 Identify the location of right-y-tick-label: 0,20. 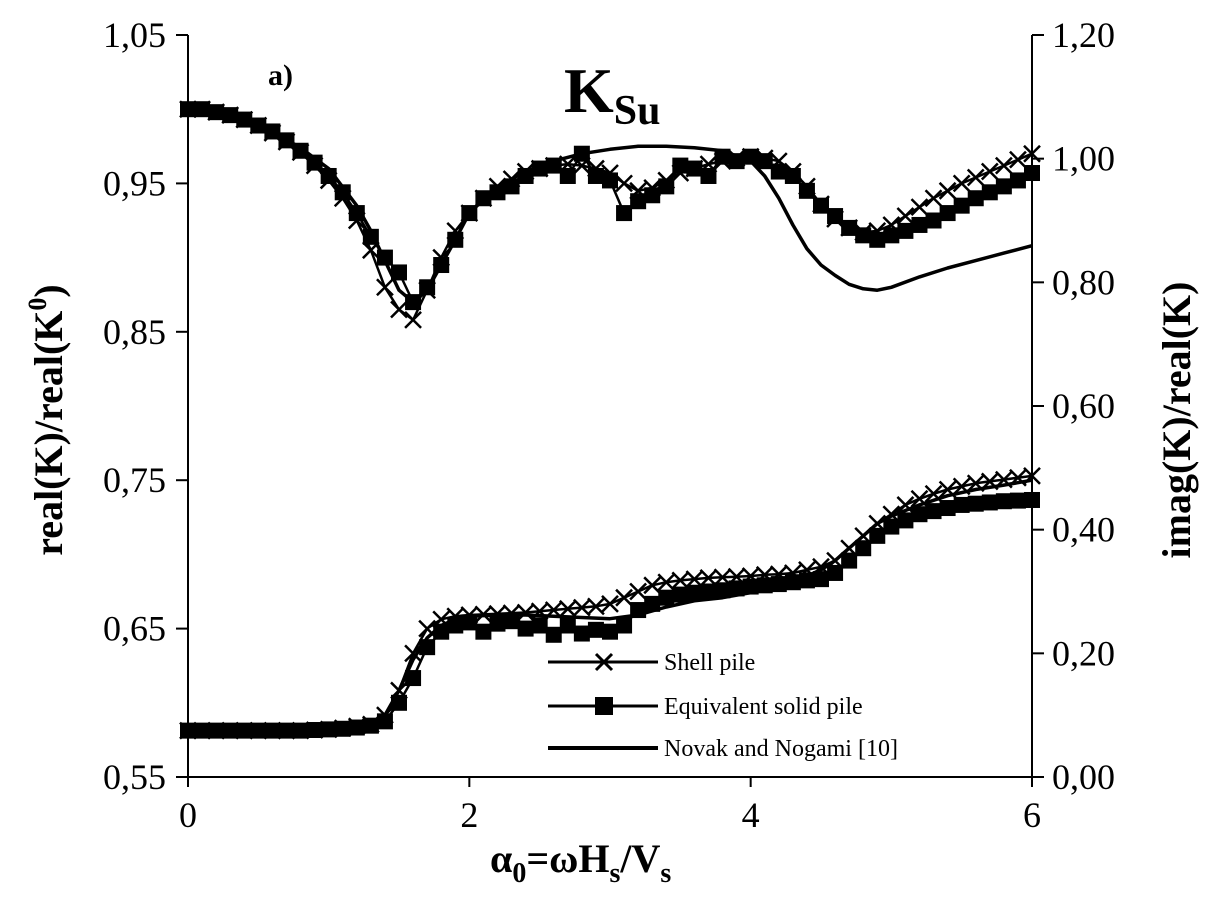
(1083, 653).